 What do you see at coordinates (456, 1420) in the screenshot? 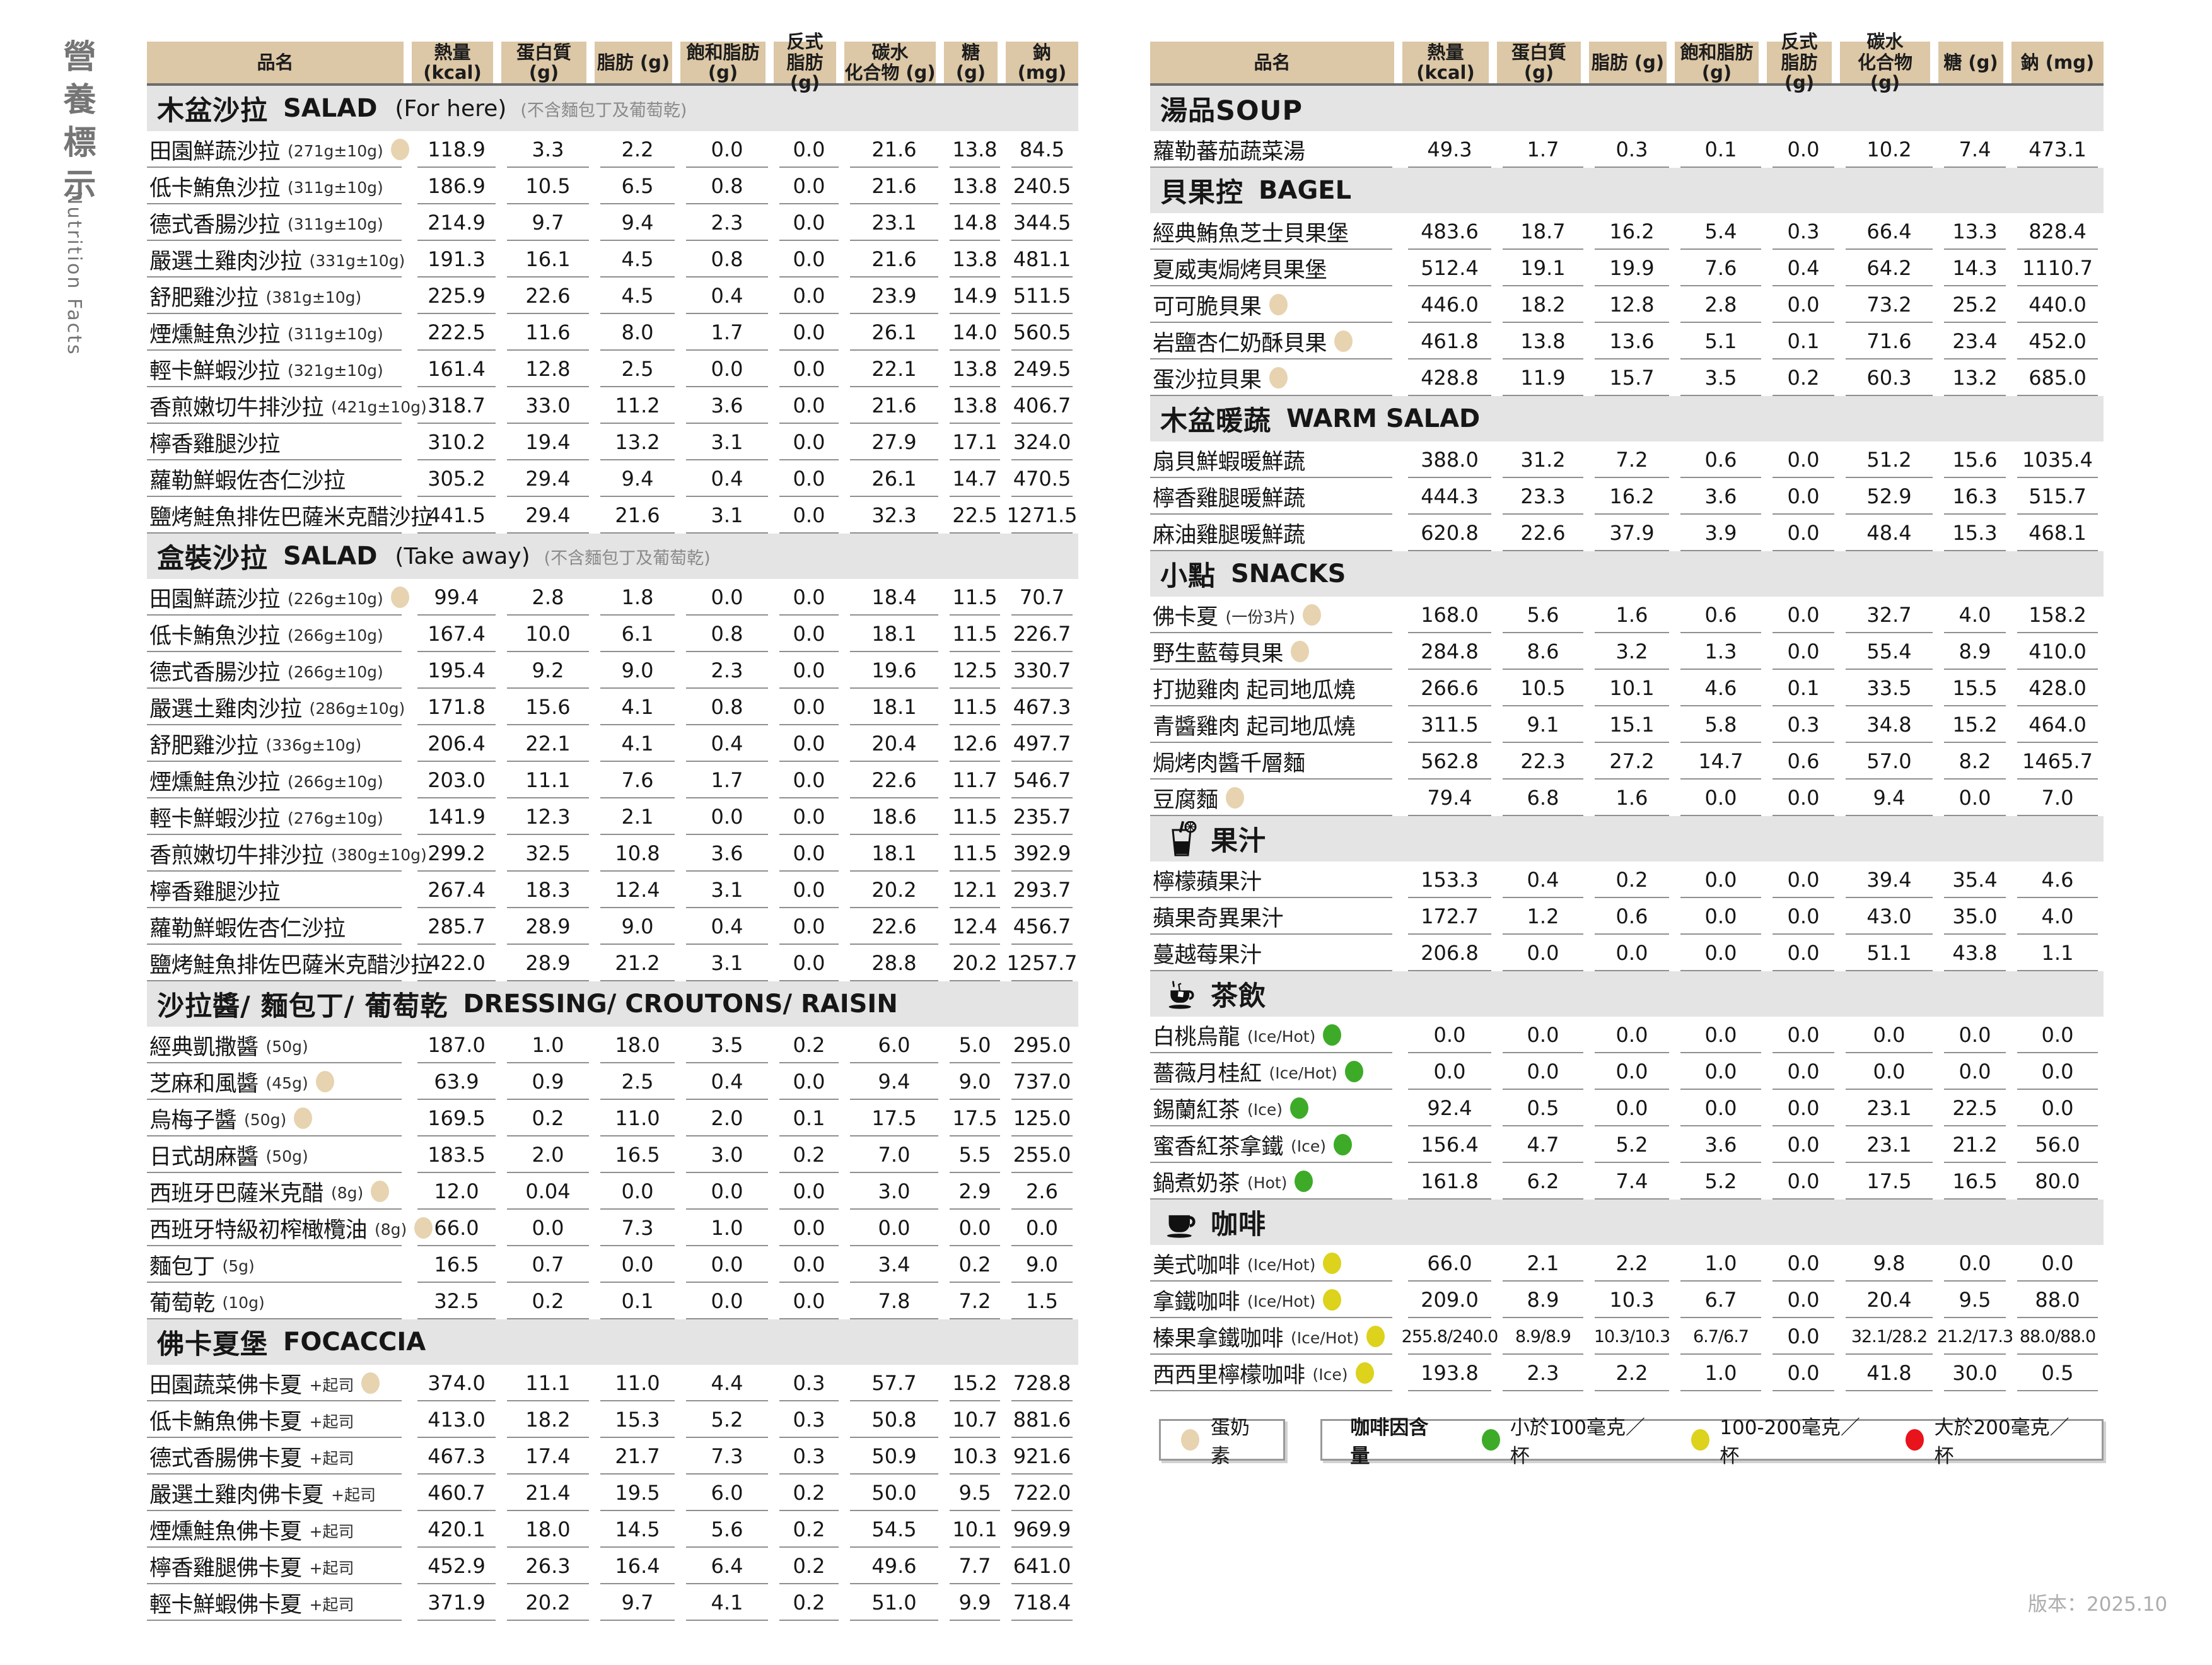
I see `value-cell: 413.0` at bounding box center [456, 1420].